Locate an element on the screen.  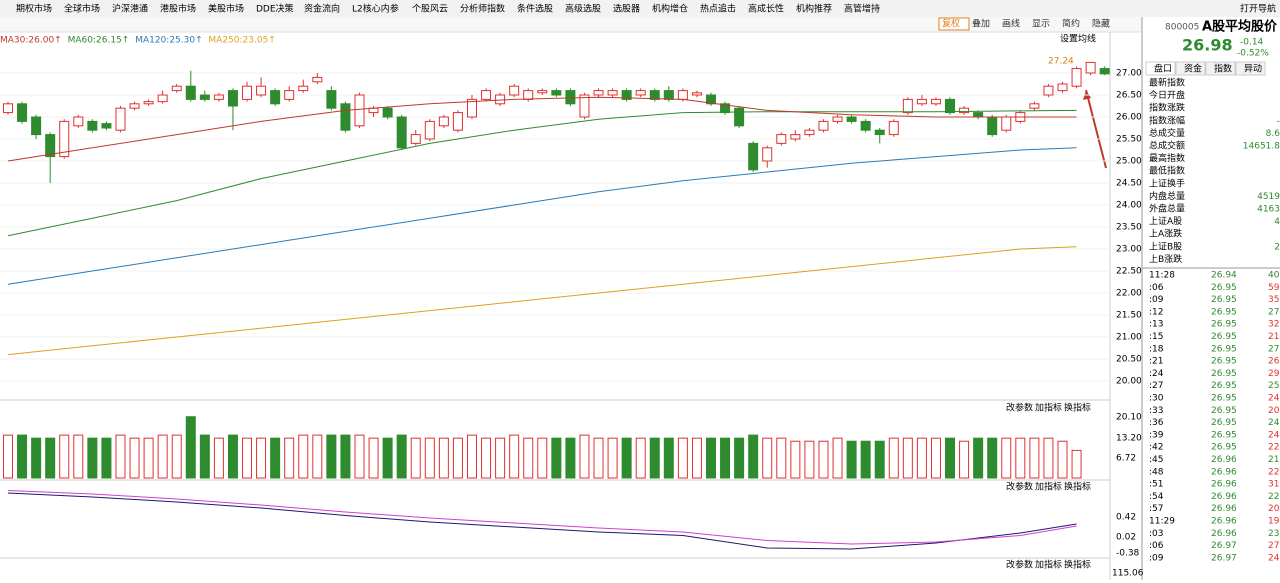
menu-item: 高管增持 is located at coordinates (862, 9).